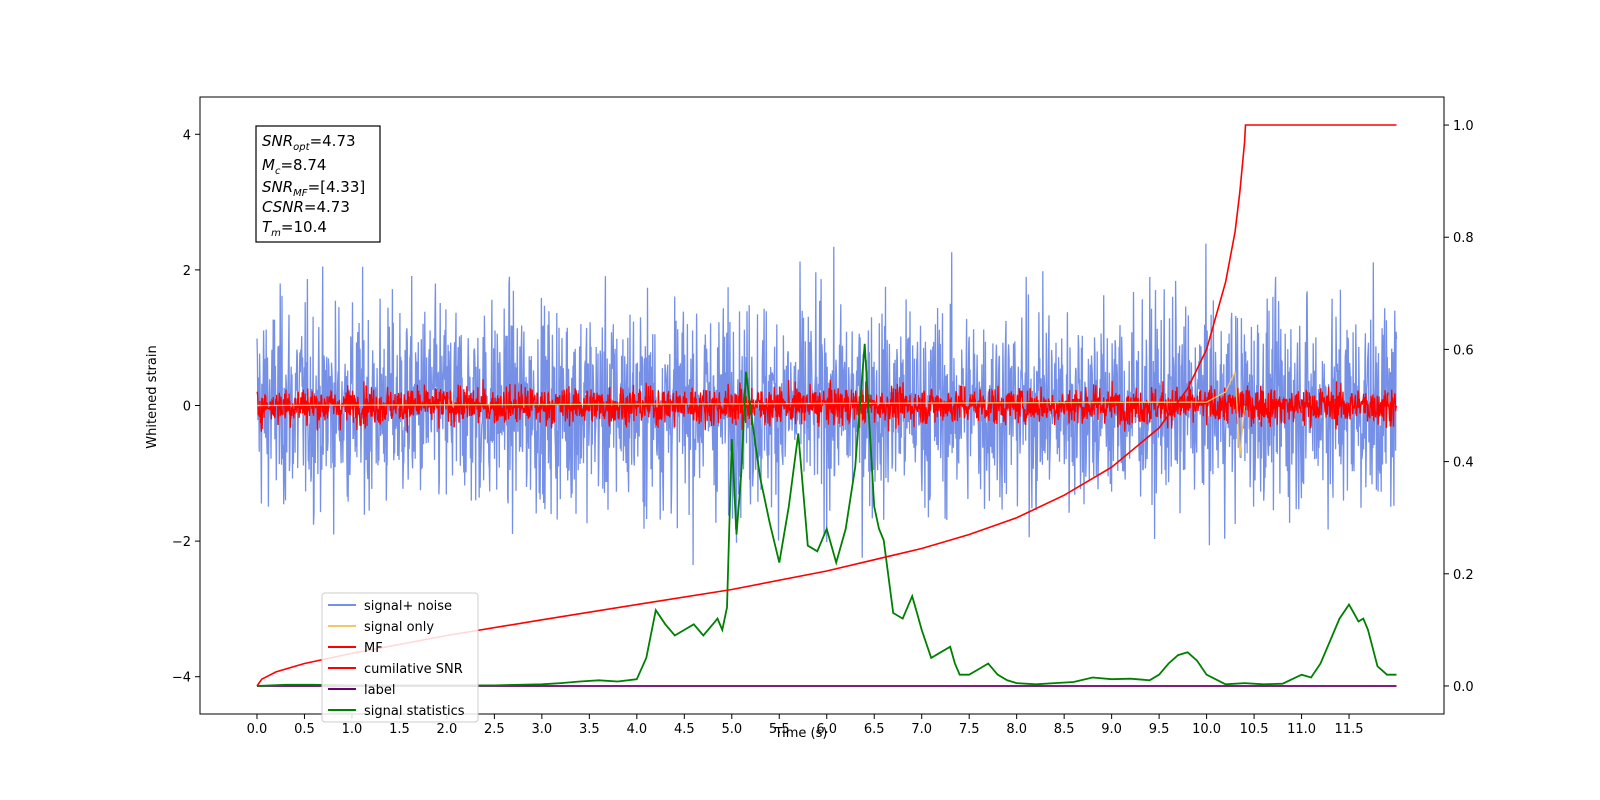 This screenshot has height=800, width=1600. Describe the element at coordinates (1111, 729) in the screenshot. I see `x-tick-label: 9.0` at that location.